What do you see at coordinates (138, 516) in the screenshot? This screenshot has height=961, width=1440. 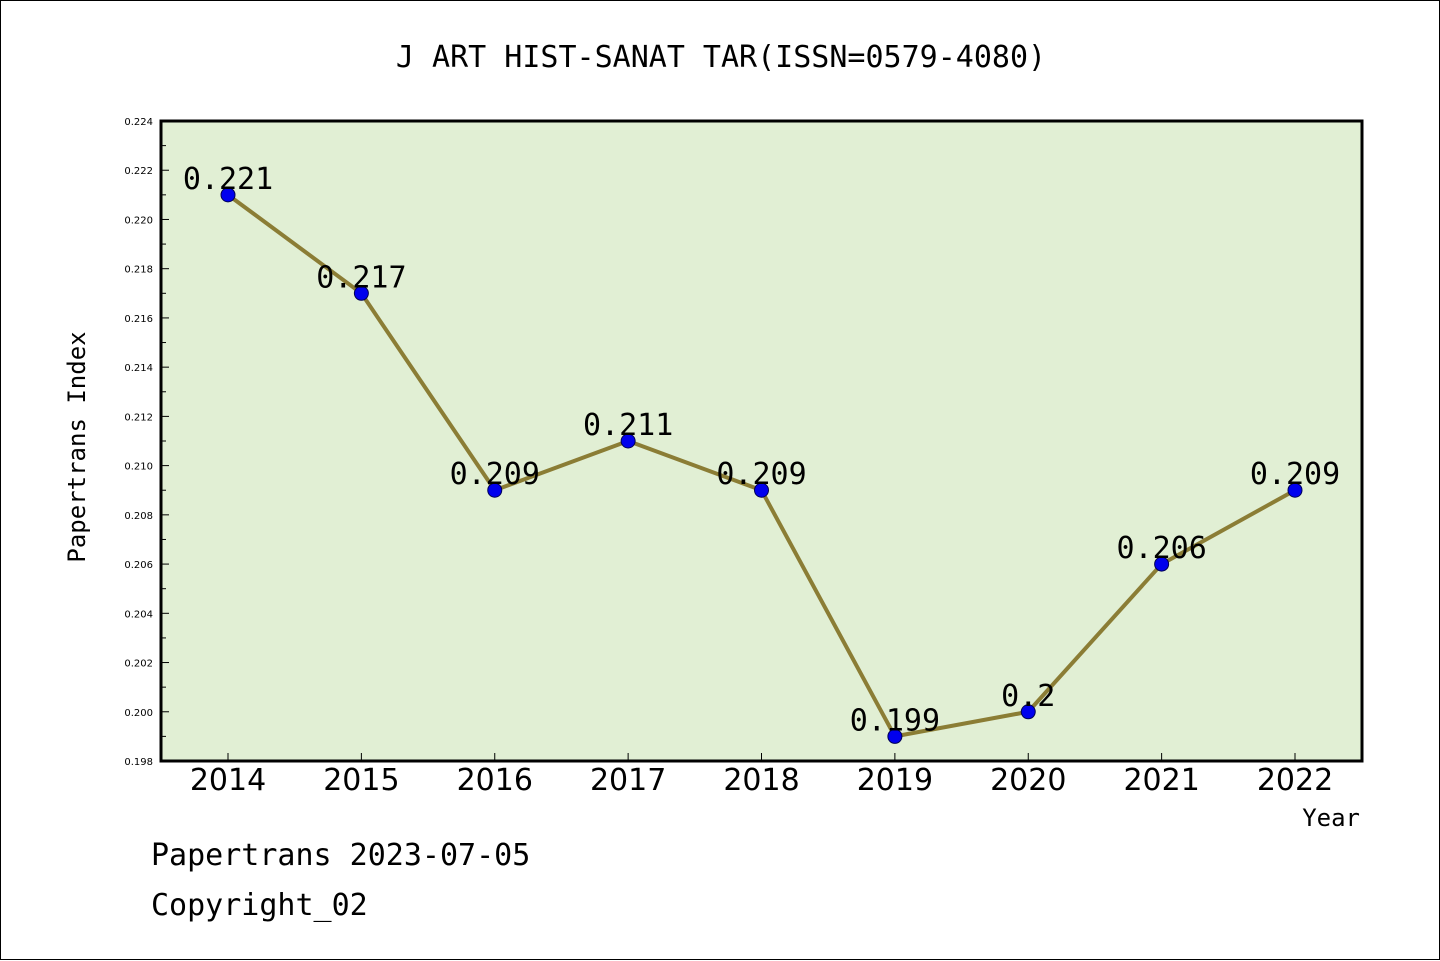 I see `y-tick-label: 0.208` at bounding box center [138, 516].